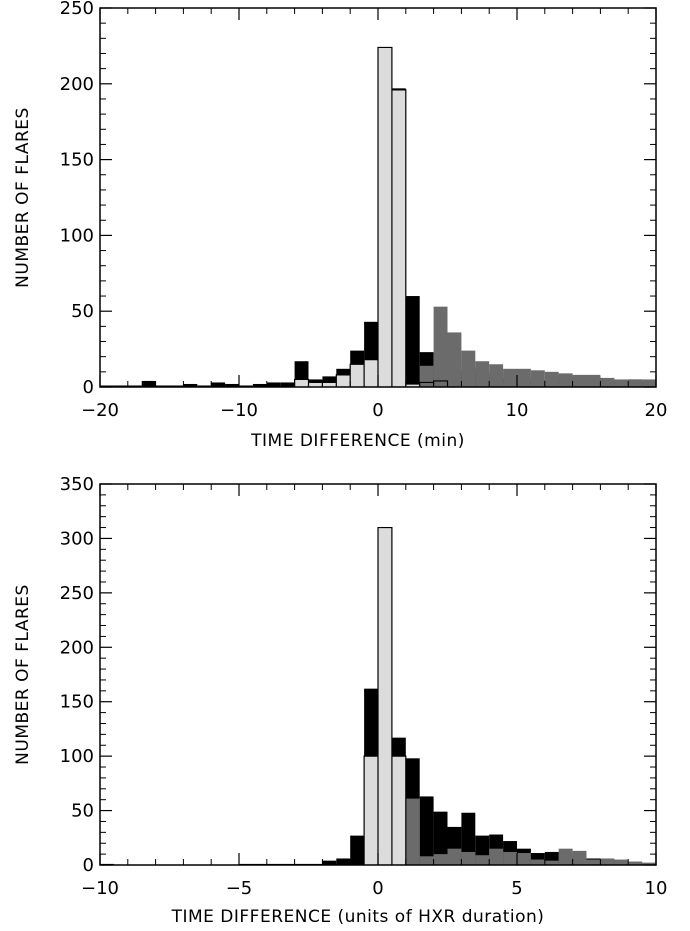 The image size is (690, 931). What do you see at coordinates (656, 410) in the screenshot?
I see `x-tick-label: 20` at bounding box center [656, 410].